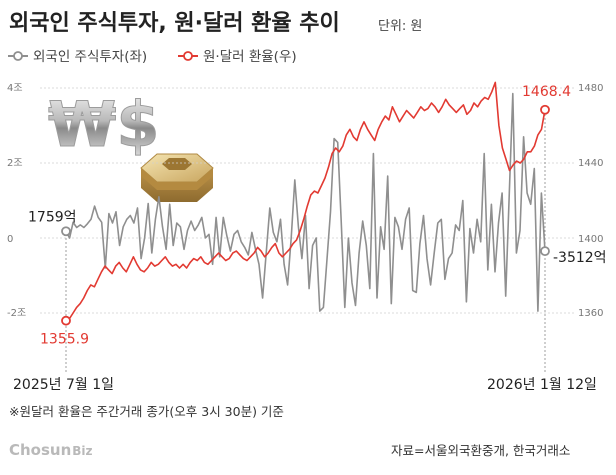 This screenshot has height=475, width=616. What do you see at coordinates (545, 109) in the screenshot?
I see `series-end-marker-fx` at bounding box center [545, 109].